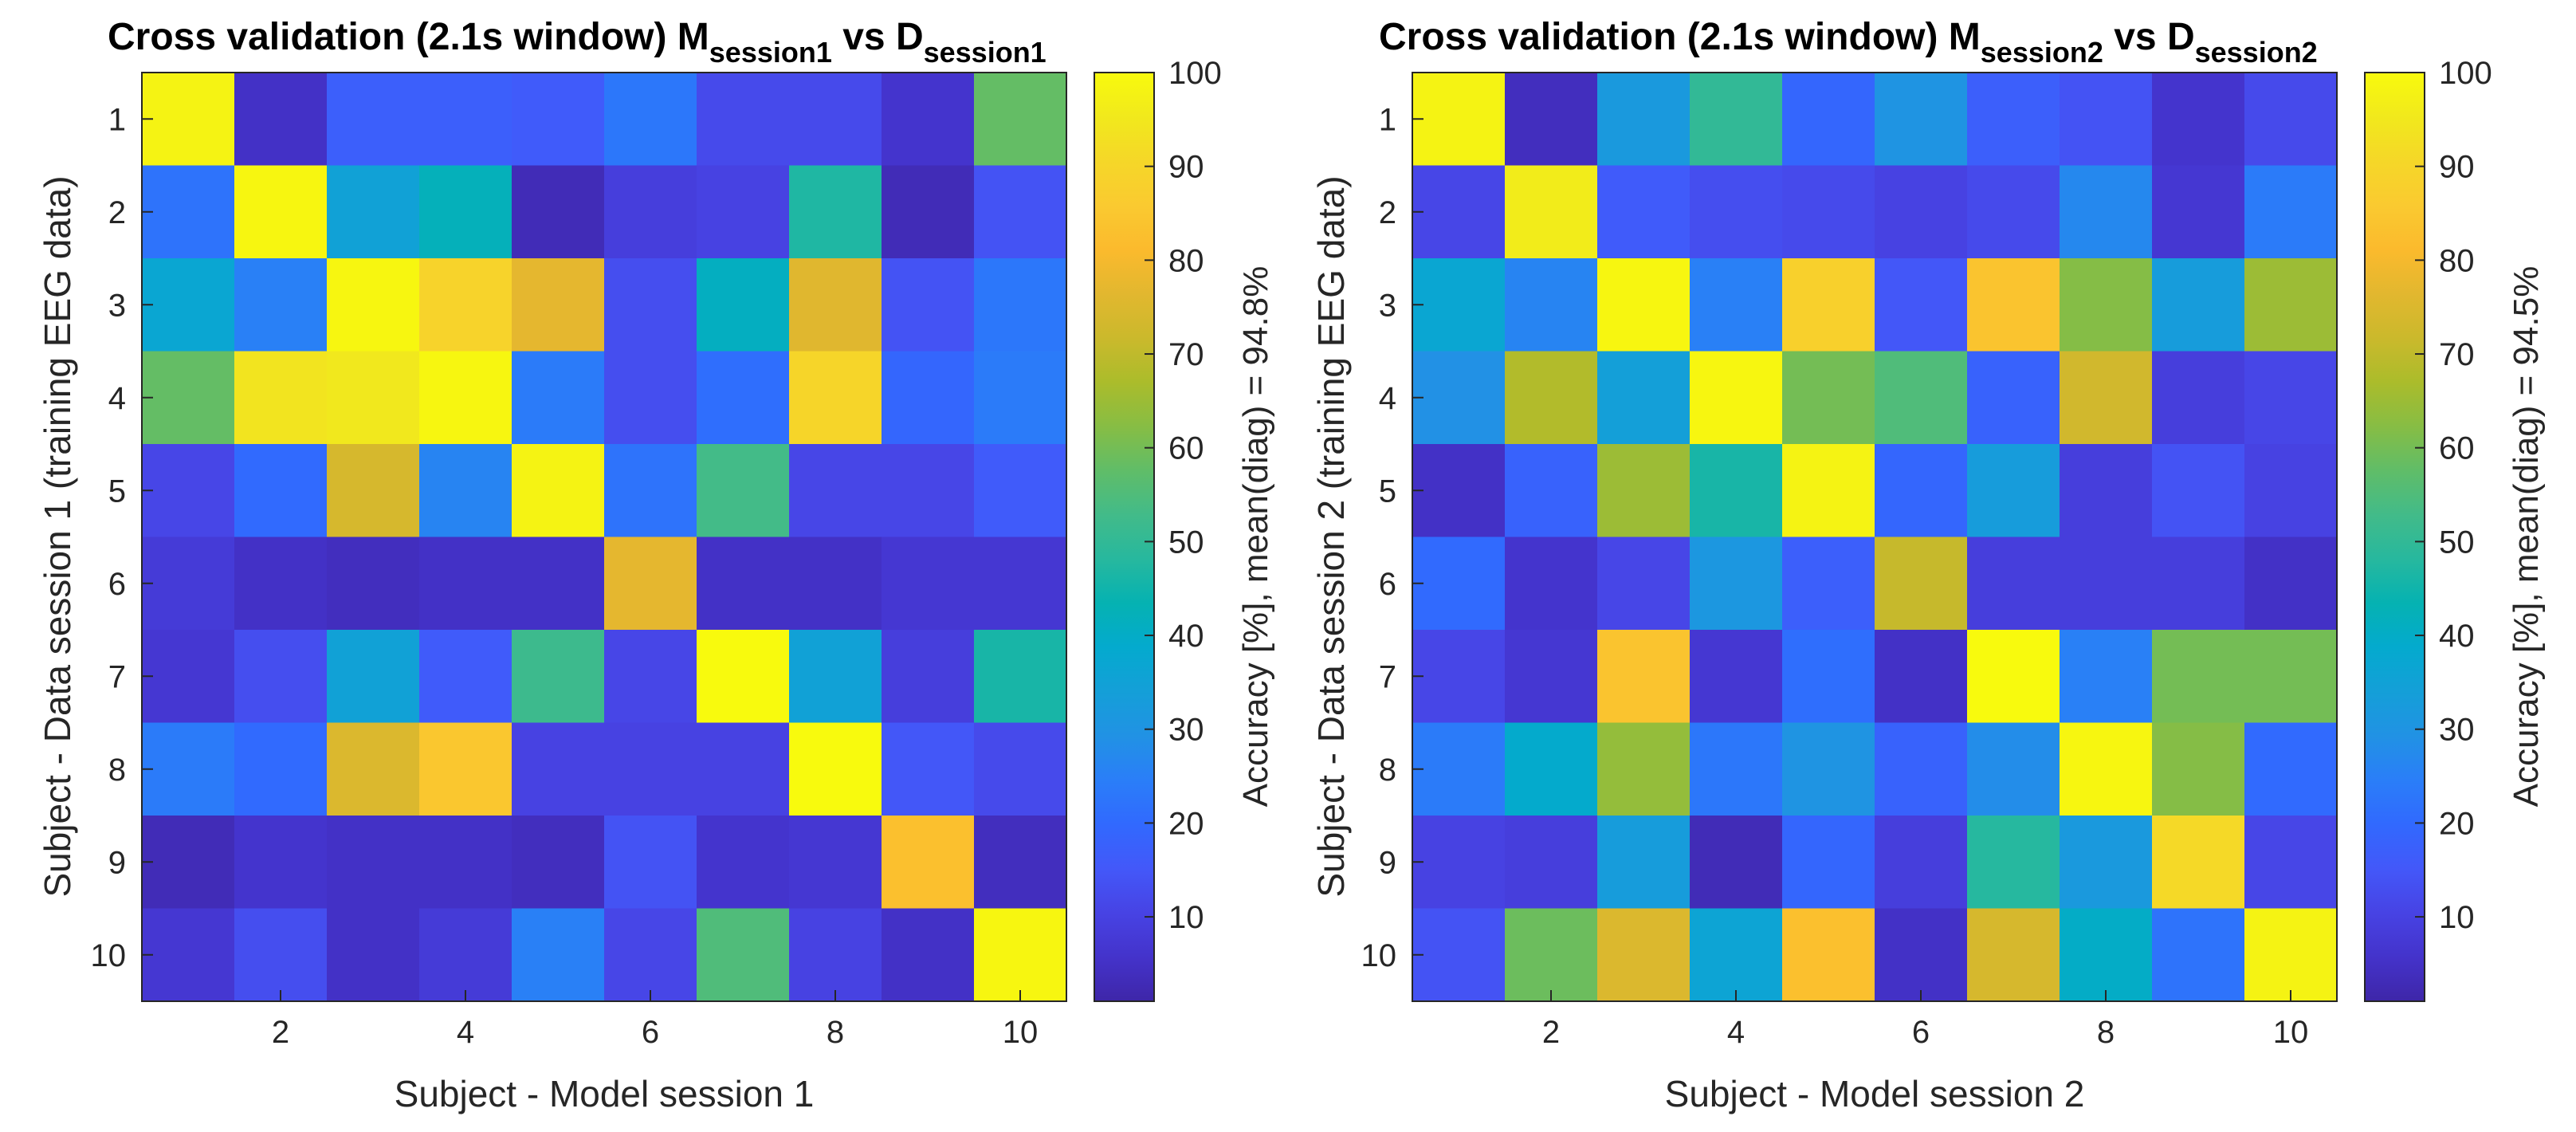 The image size is (2576, 1132). I want to click on panel-1-cell-r8-c9, so click(928, 769).